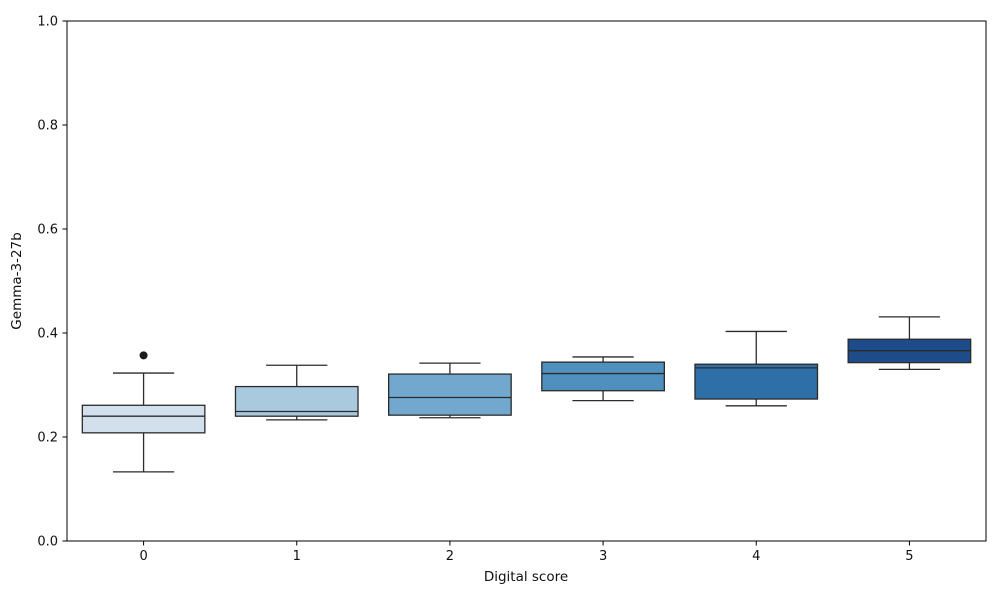 Image resolution: width=1000 pixels, height=600 pixels. Describe the element at coordinates (756, 556) in the screenshot. I see `x-tick-label: 4` at that location.